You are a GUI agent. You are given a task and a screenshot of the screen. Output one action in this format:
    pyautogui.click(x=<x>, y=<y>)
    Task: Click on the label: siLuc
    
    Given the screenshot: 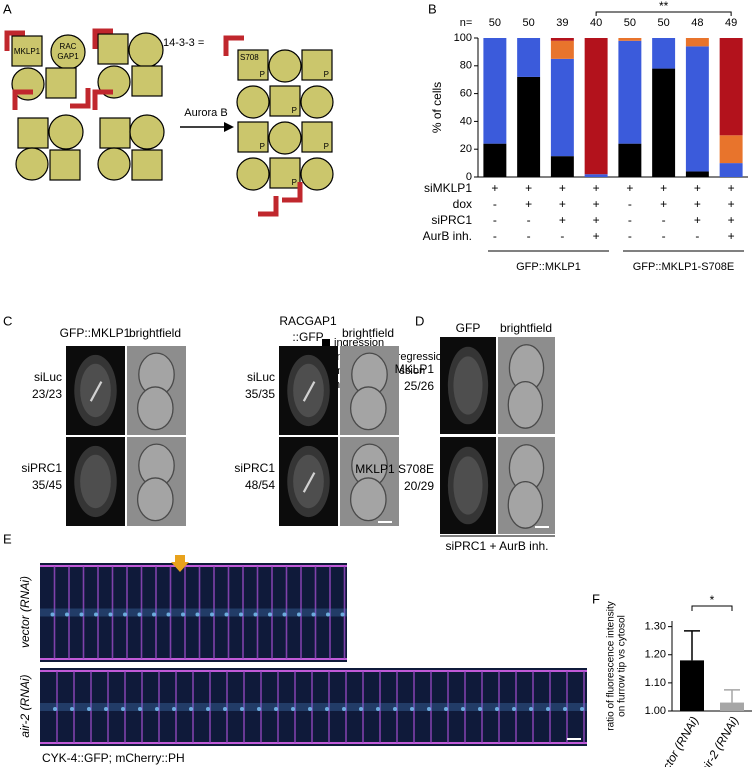 What is the action you would take?
    pyautogui.click(x=261, y=377)
    